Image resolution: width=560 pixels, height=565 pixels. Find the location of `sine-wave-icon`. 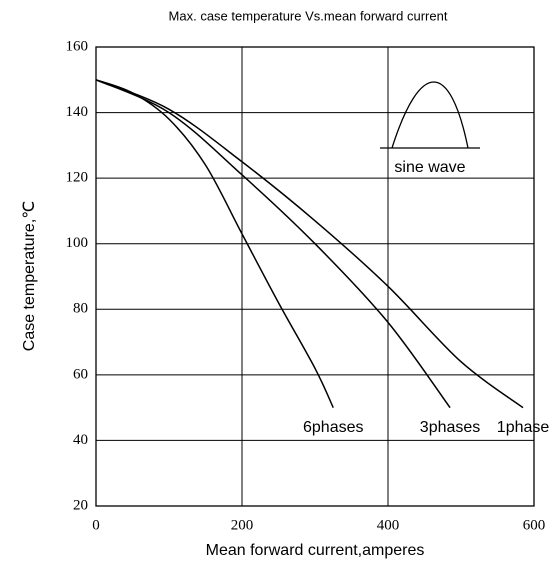

sine-wave-icon is located at coordinates (430, 115).